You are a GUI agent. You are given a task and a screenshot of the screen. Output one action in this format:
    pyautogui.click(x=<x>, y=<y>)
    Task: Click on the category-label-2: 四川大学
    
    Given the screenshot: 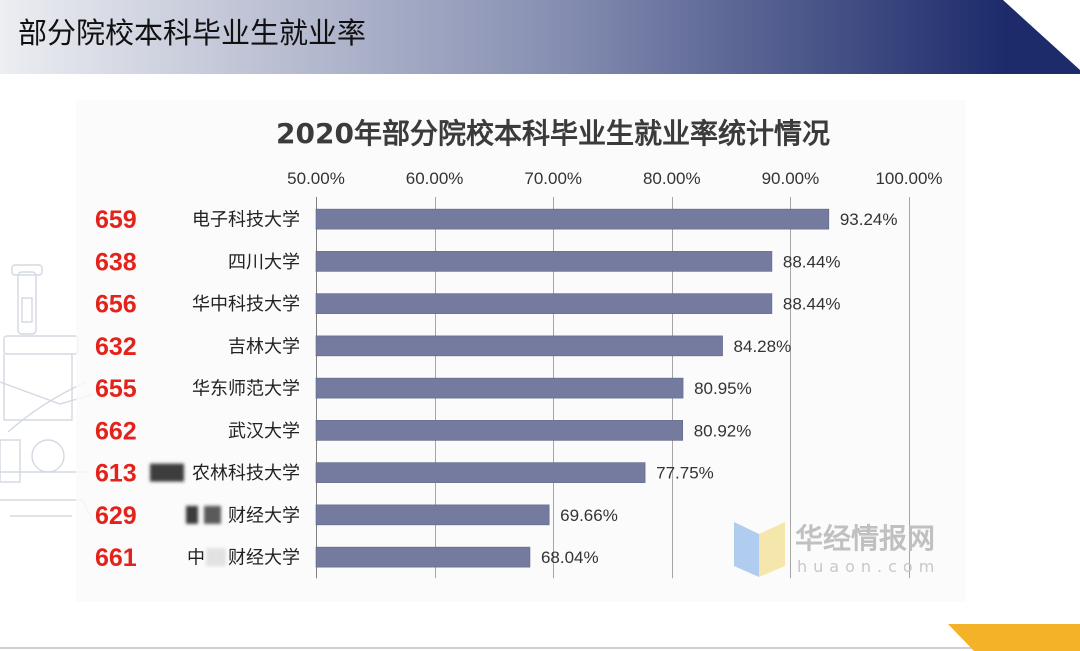 What is the action you would take?
    pyautogui.click(x=264, y=262)
    